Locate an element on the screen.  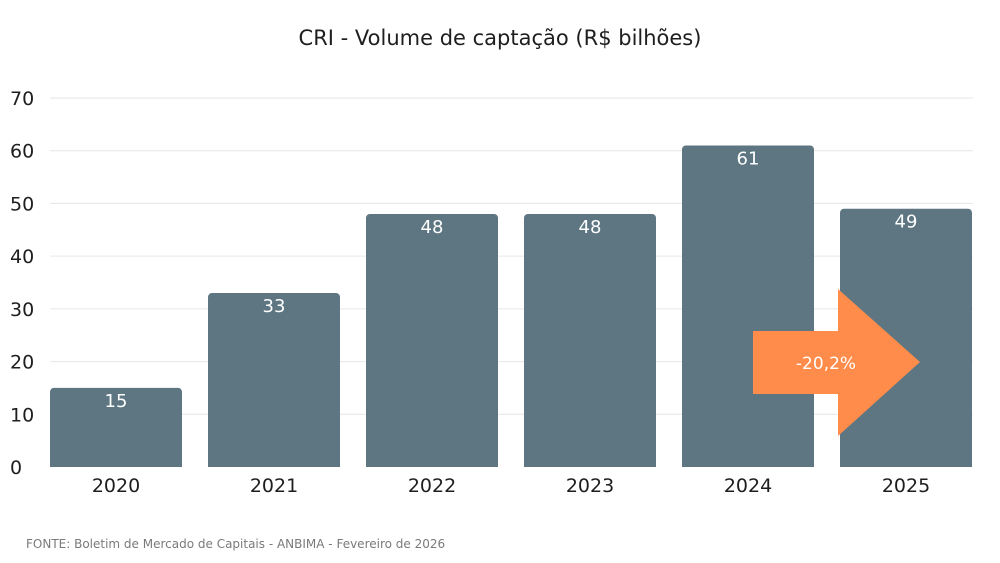
y-tick-label: 0 is located at coordinates (16, 468).